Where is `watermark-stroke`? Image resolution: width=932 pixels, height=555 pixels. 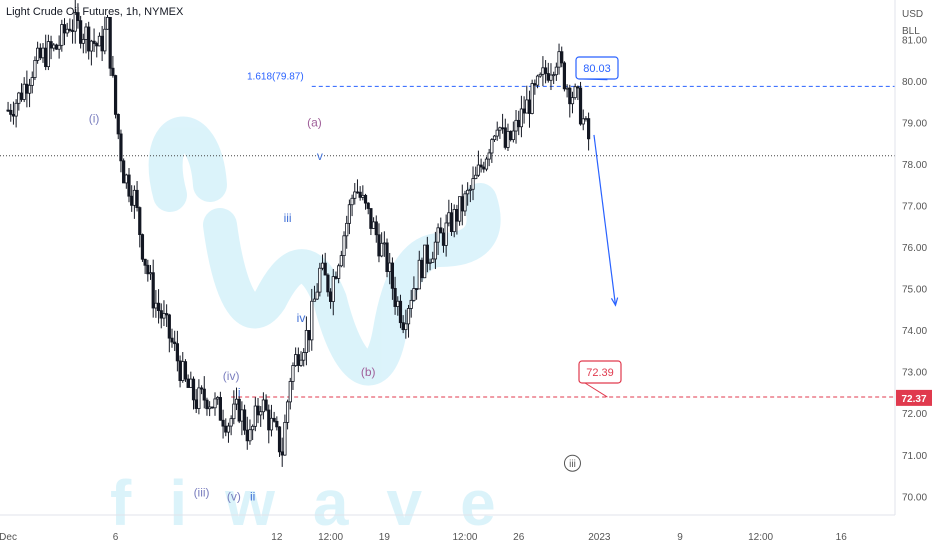 watermark-stroke is located at coordinates (187, 164).